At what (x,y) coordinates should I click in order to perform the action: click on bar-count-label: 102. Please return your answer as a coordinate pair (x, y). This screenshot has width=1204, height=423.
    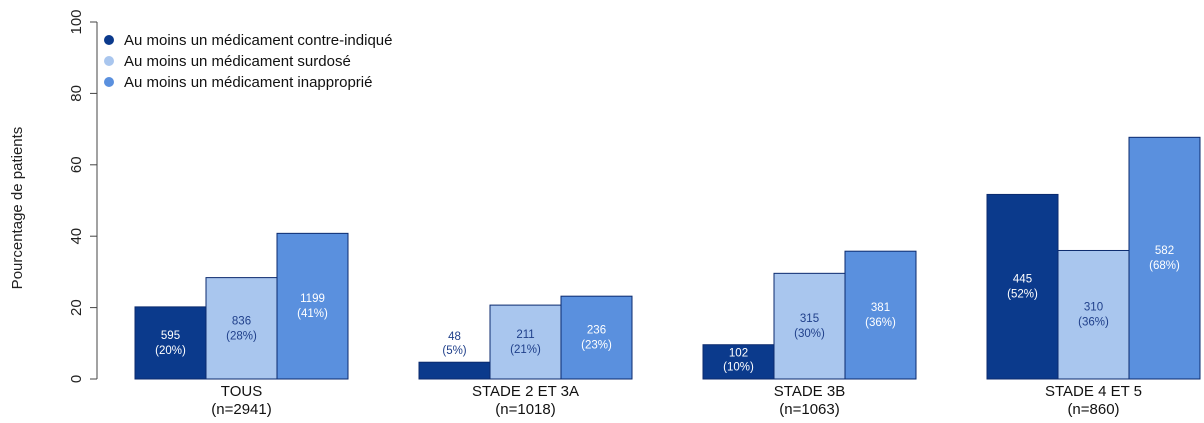
    Looking at the image, I should click on (738, 354).